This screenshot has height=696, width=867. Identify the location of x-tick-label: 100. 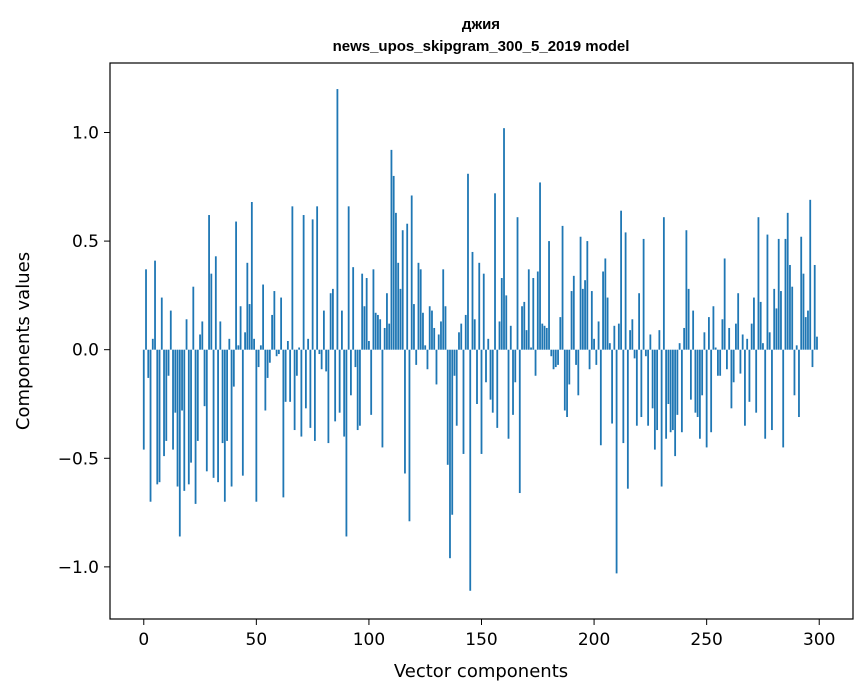
(369, 640).